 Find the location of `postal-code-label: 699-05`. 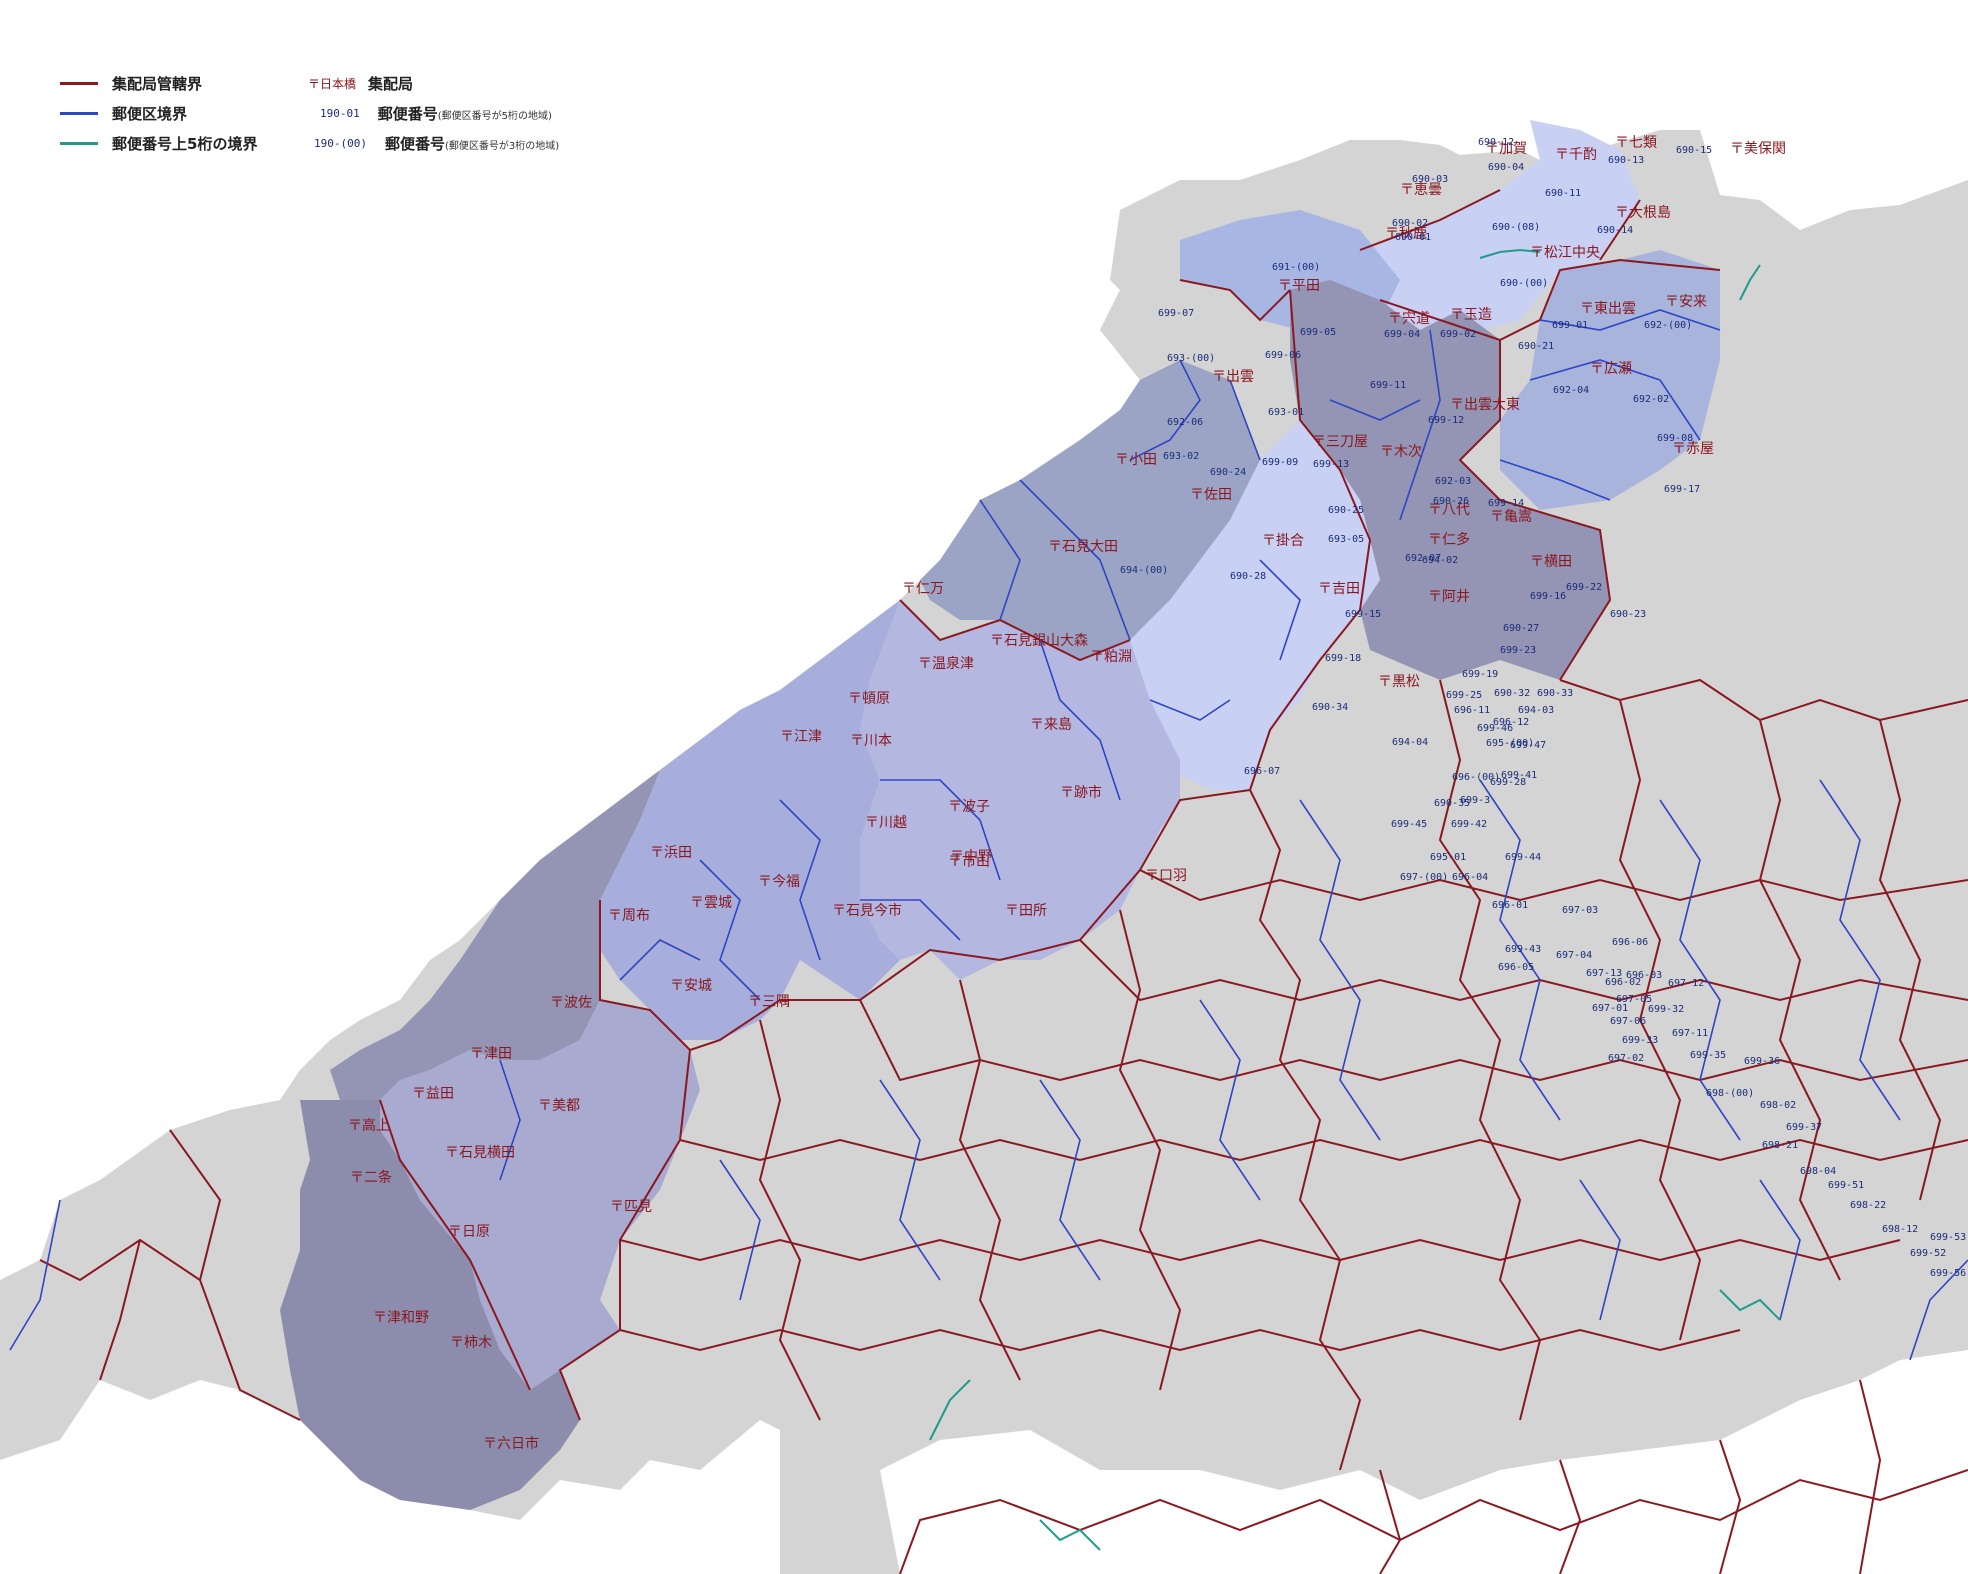

postal-code-label: 699-05 is located at coordinates (1318, 332).